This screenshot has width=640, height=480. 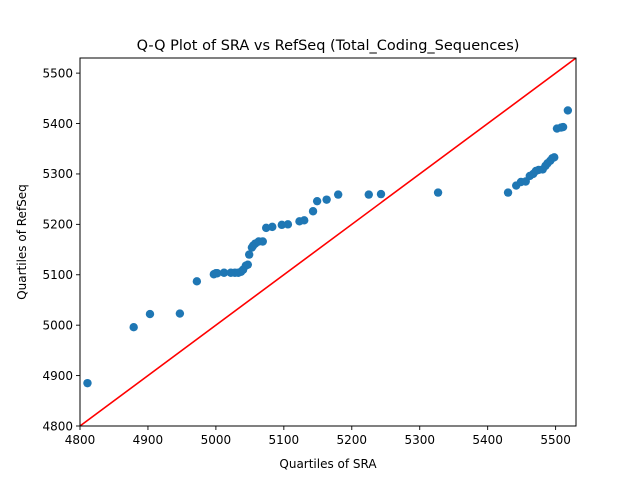 What do you see at coordinates (57, 376) in the screenshot?
I see `y-tick-label: 4900` at bounding box center [57, 376].